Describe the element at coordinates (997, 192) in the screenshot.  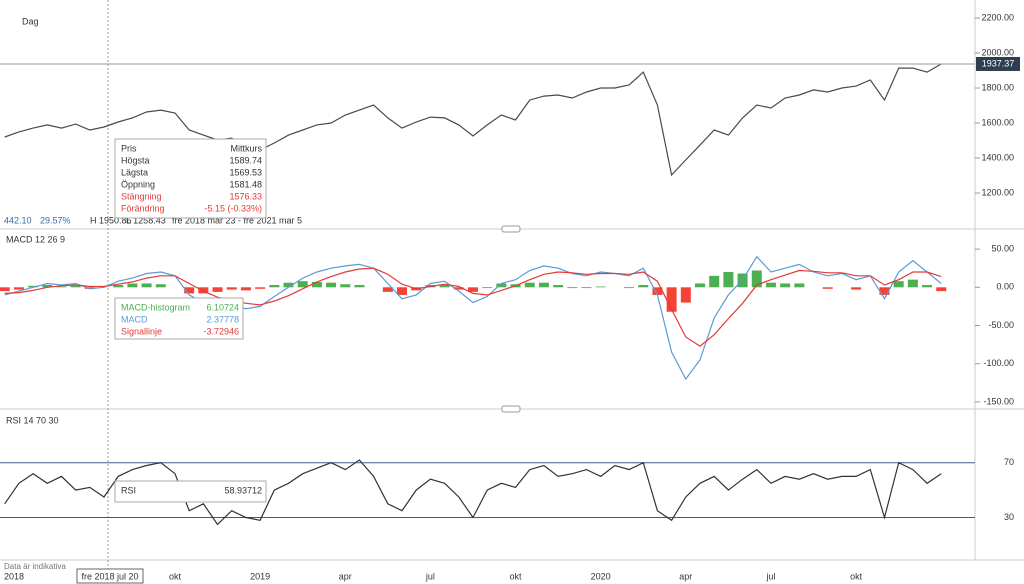
I see `y-tick-label: 1200.00` at that location.